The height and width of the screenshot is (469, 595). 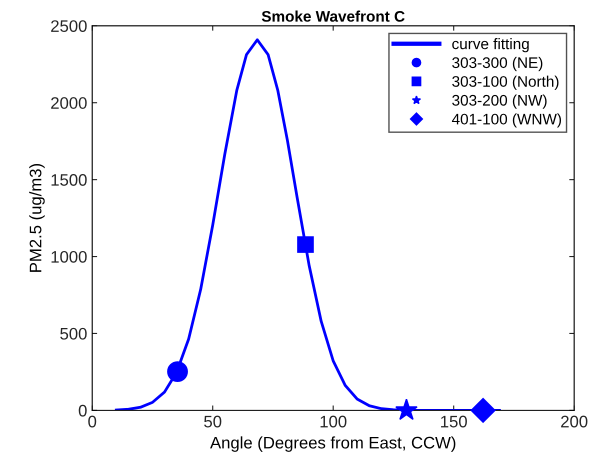 I want to click on y-tick-label: 2000, so click(x=69, y=103).